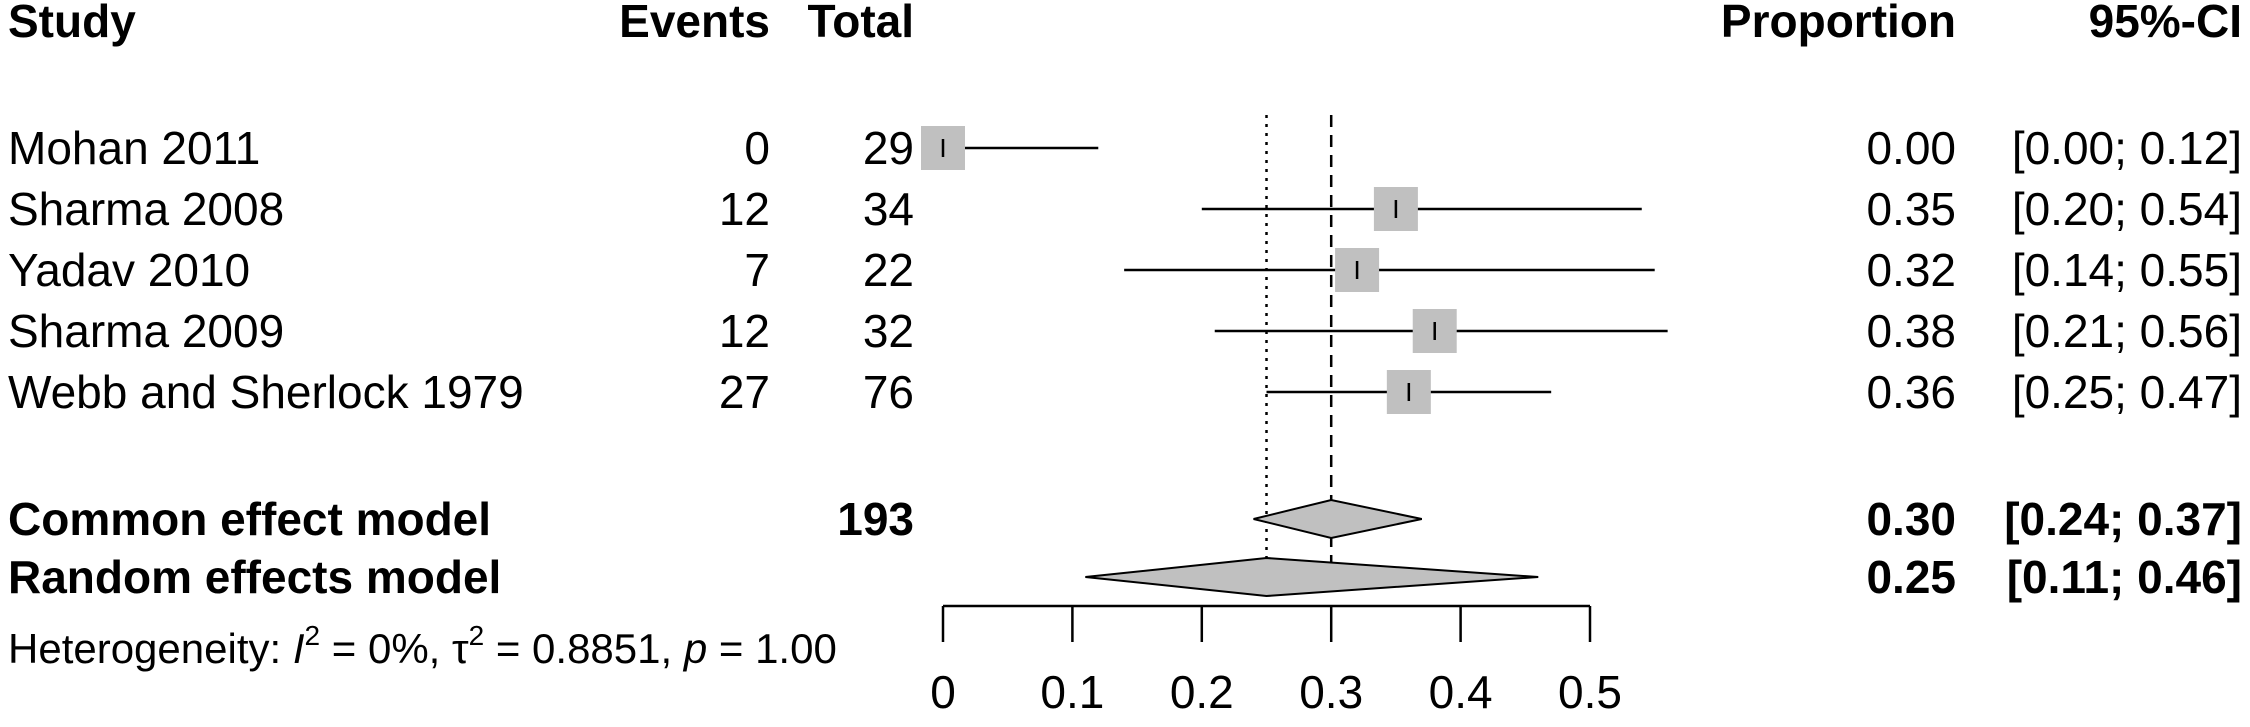  What do you see at coordinates (2127, 270) in the screenshot?
I see `study-ci: [0.14; 0.55]` at bounding box center [2127, 270].